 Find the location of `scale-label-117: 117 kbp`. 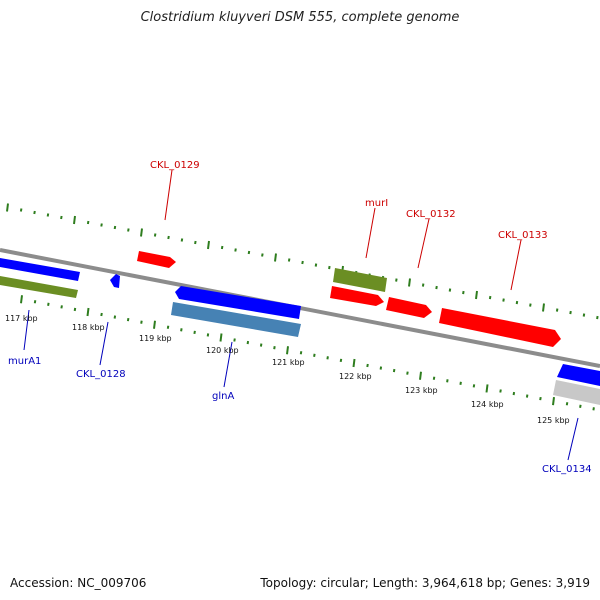

scale-label-117: 117 kbp is located at coordinates (21, 318).